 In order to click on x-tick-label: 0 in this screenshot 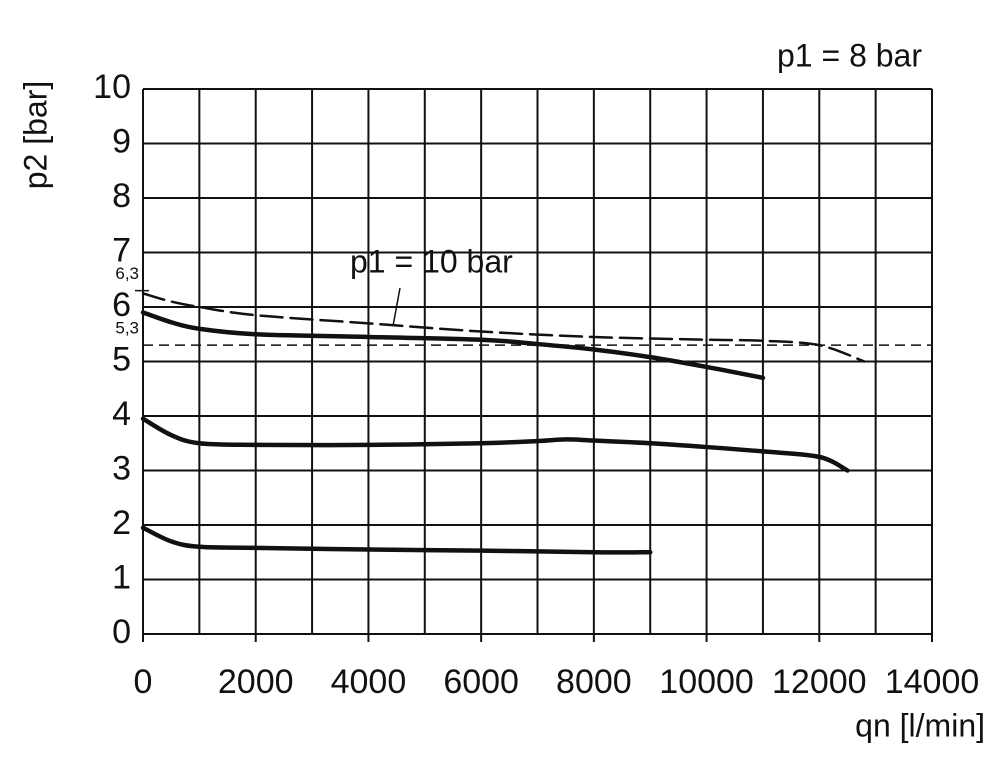, I will do `click(143, 682)`.